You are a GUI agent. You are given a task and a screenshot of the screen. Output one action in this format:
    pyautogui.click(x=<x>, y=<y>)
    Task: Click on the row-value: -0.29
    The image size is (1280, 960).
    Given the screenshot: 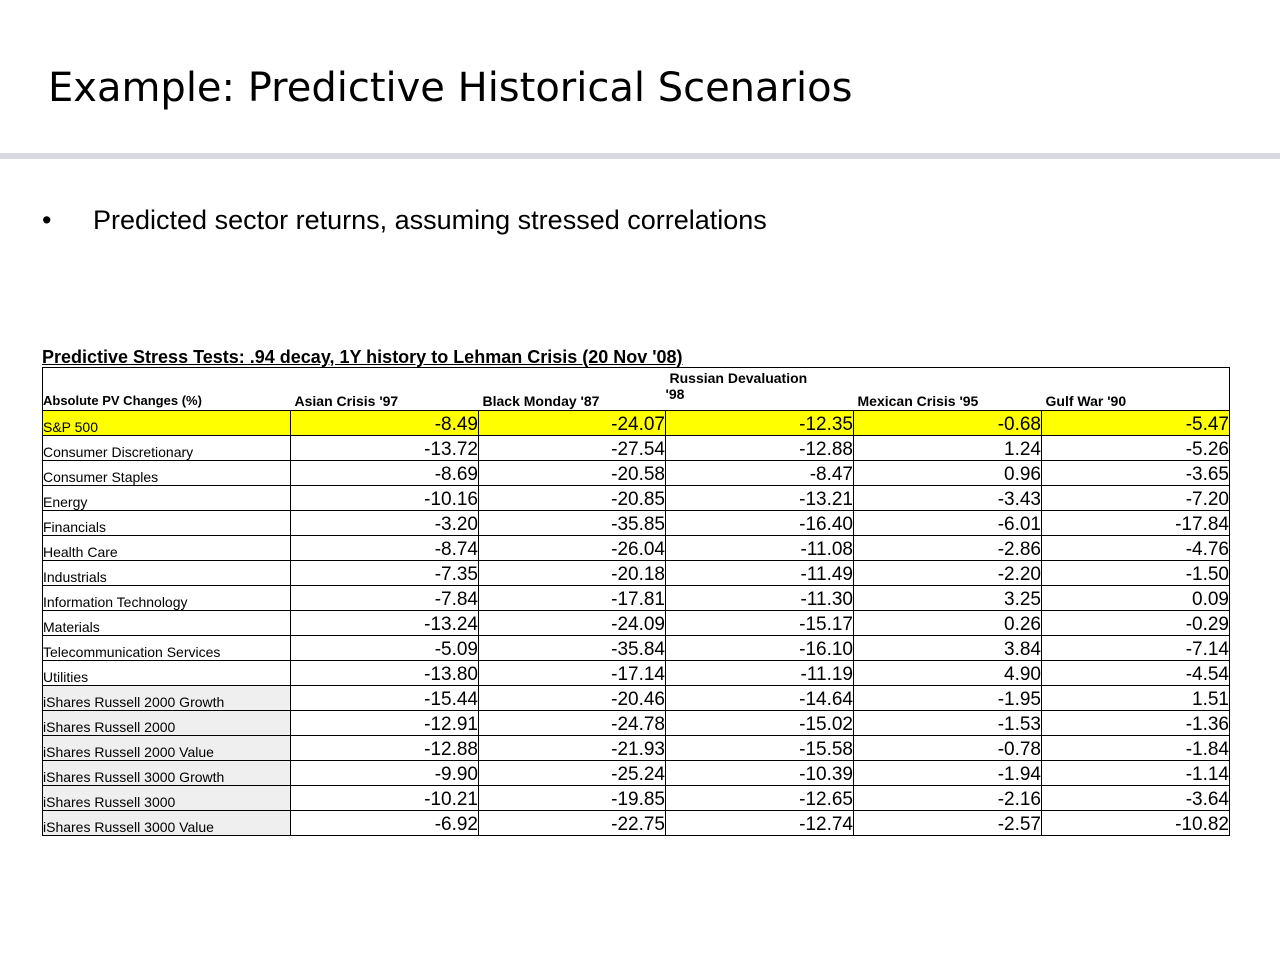 What is the action you would take?
    pyautogui.click(x=1135, y=623)
    